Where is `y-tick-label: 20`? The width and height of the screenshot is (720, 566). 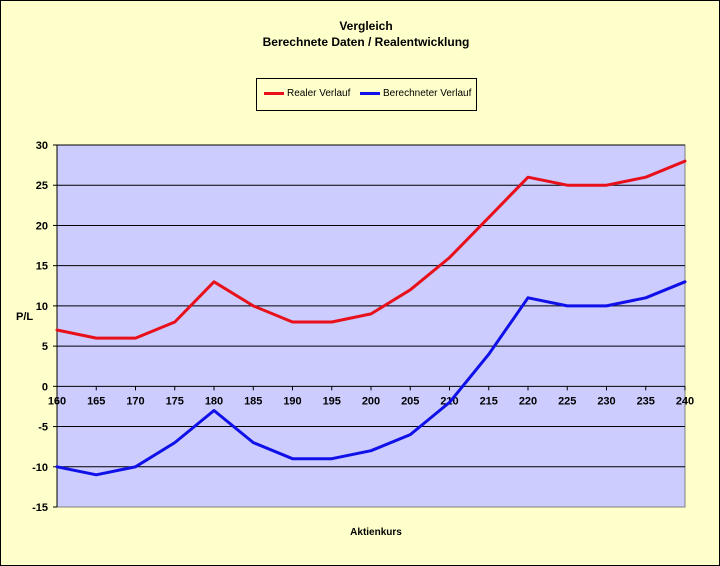 y-tick-label: 20 is located at coordinates (42, 226).